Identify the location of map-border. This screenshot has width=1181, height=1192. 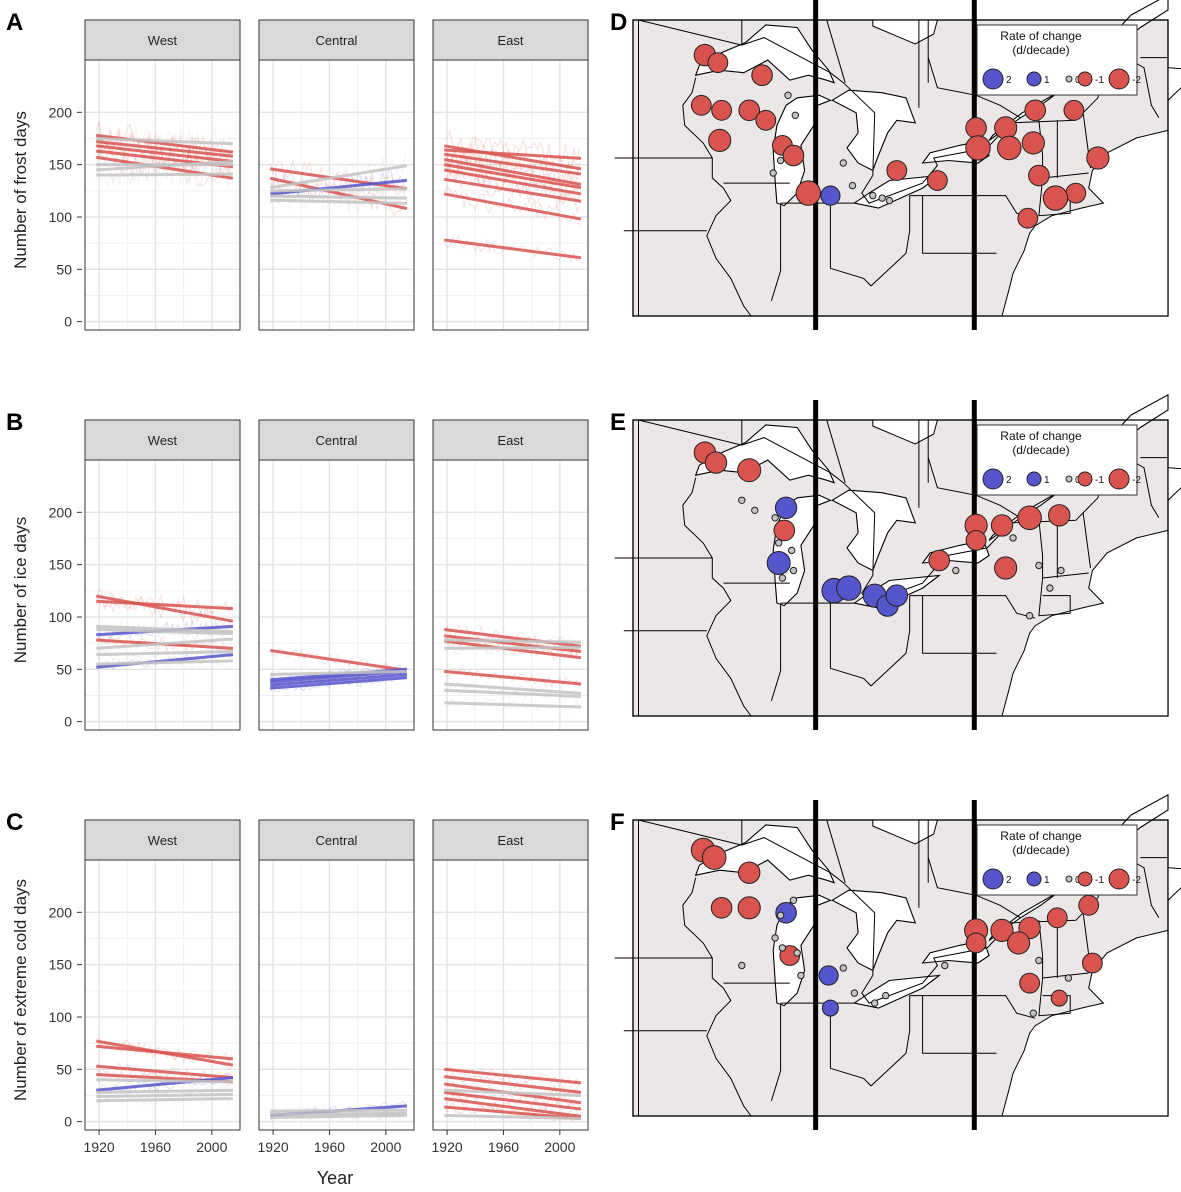
(900, 168).